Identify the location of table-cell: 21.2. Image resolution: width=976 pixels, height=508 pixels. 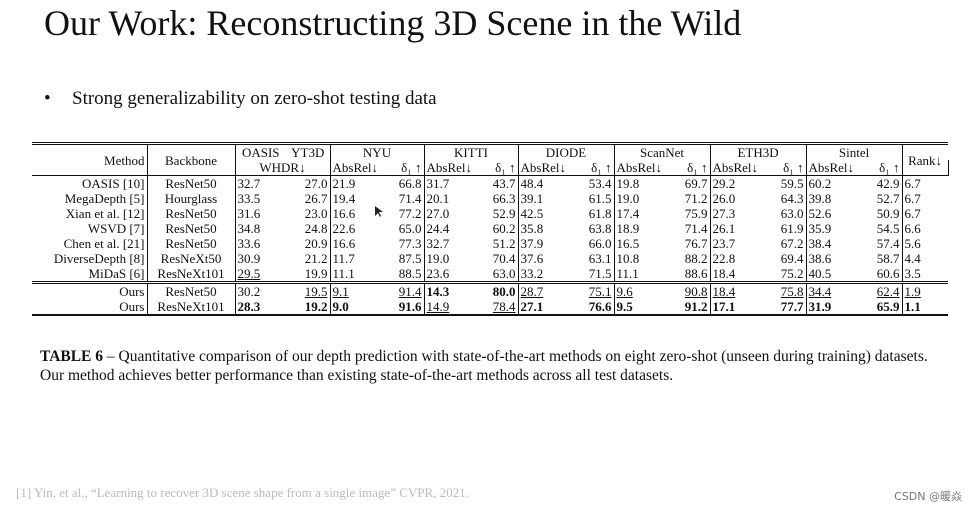
(316, 258).